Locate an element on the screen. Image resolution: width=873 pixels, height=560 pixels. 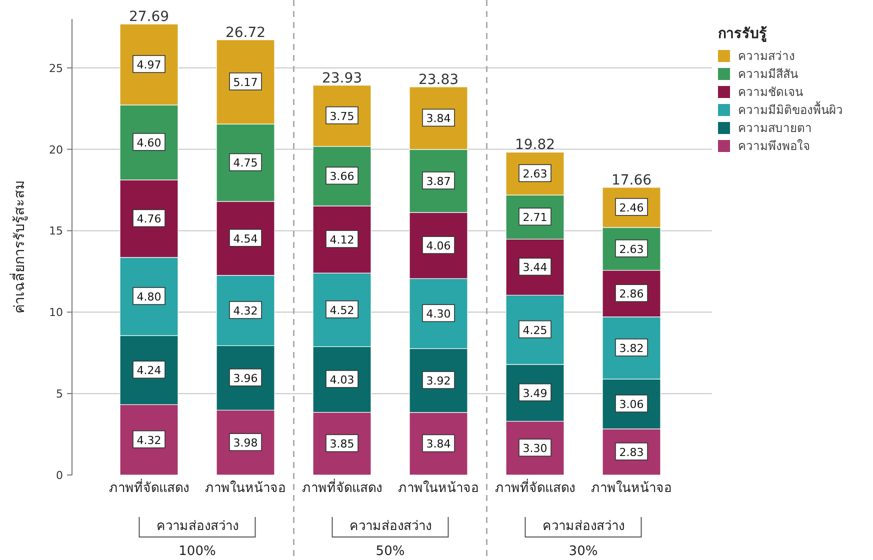
data-label: 5.17 is located at coordinates (245, 82).